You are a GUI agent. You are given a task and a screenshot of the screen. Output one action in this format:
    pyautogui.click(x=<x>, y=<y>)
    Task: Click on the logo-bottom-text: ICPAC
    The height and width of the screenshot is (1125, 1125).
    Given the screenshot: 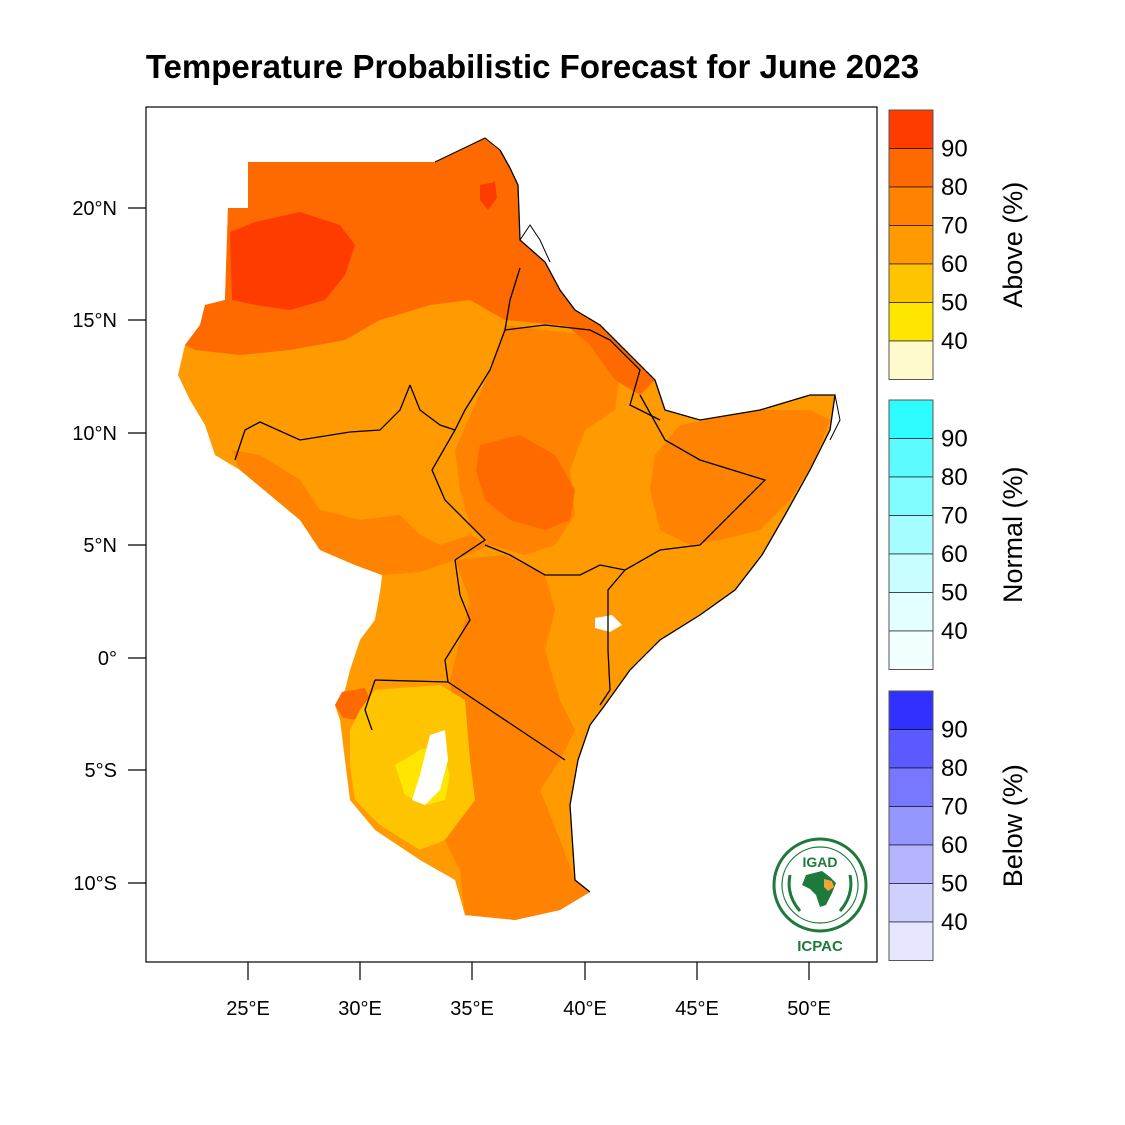 What is the action you would take?
    pyautogui.click(x=820, y=946)
    